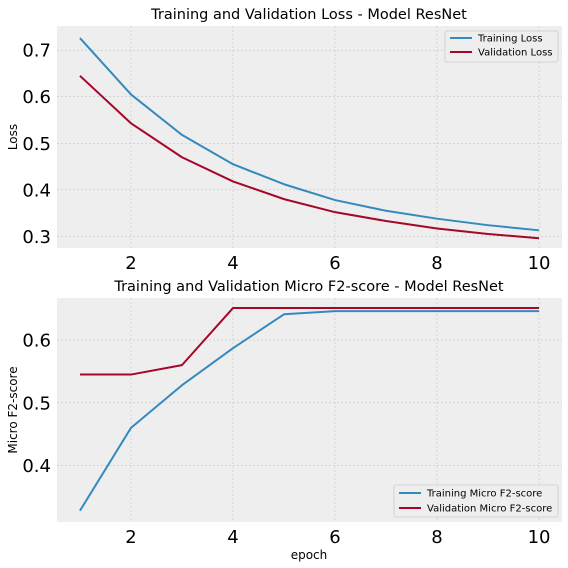 The width and height of the screenshot is (568, 568). What do you see at coordinates (436, 263) in the screenshot?
I see `loss-x-tick-label: 8` at bounding box center [436, 263].